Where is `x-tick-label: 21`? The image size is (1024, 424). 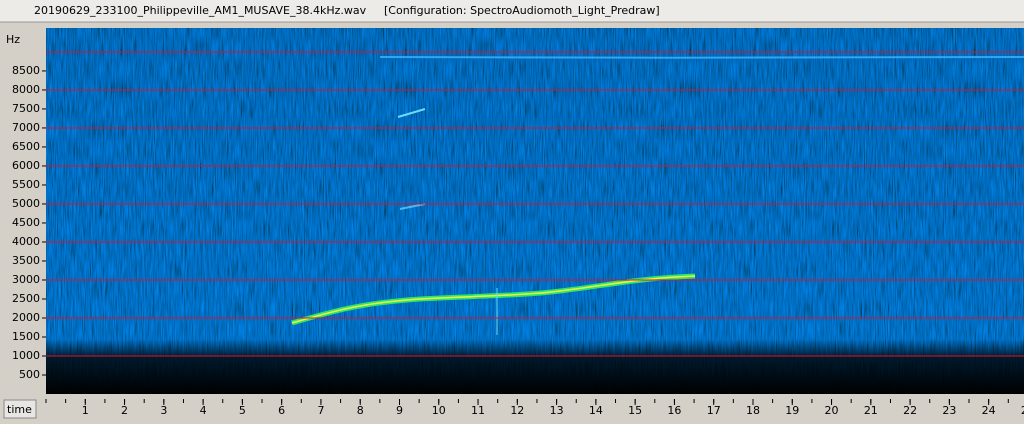 x-tick-label: 21 is located at coordinates (871, 410).